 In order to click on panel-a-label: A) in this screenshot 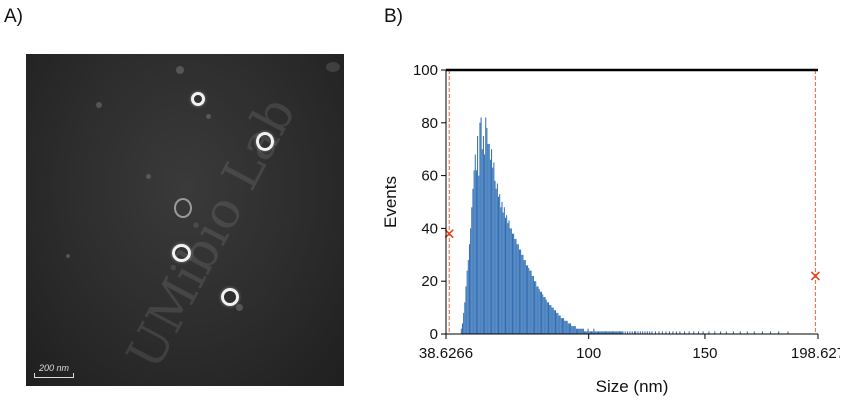, I will do `click(13, 16)`.